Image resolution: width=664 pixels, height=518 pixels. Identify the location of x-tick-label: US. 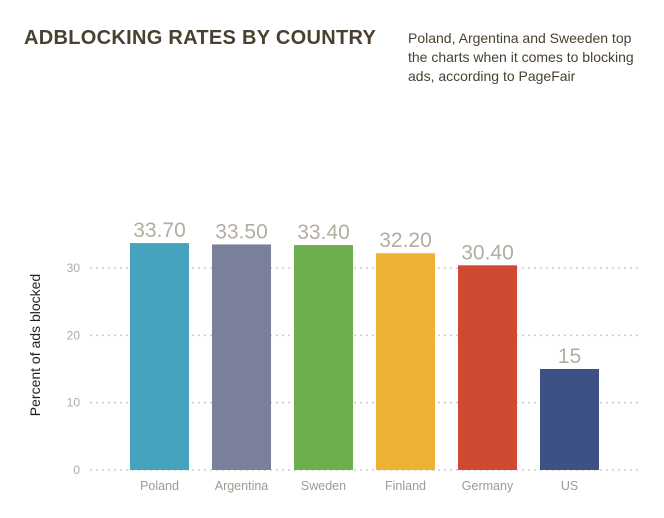
(569, 486).